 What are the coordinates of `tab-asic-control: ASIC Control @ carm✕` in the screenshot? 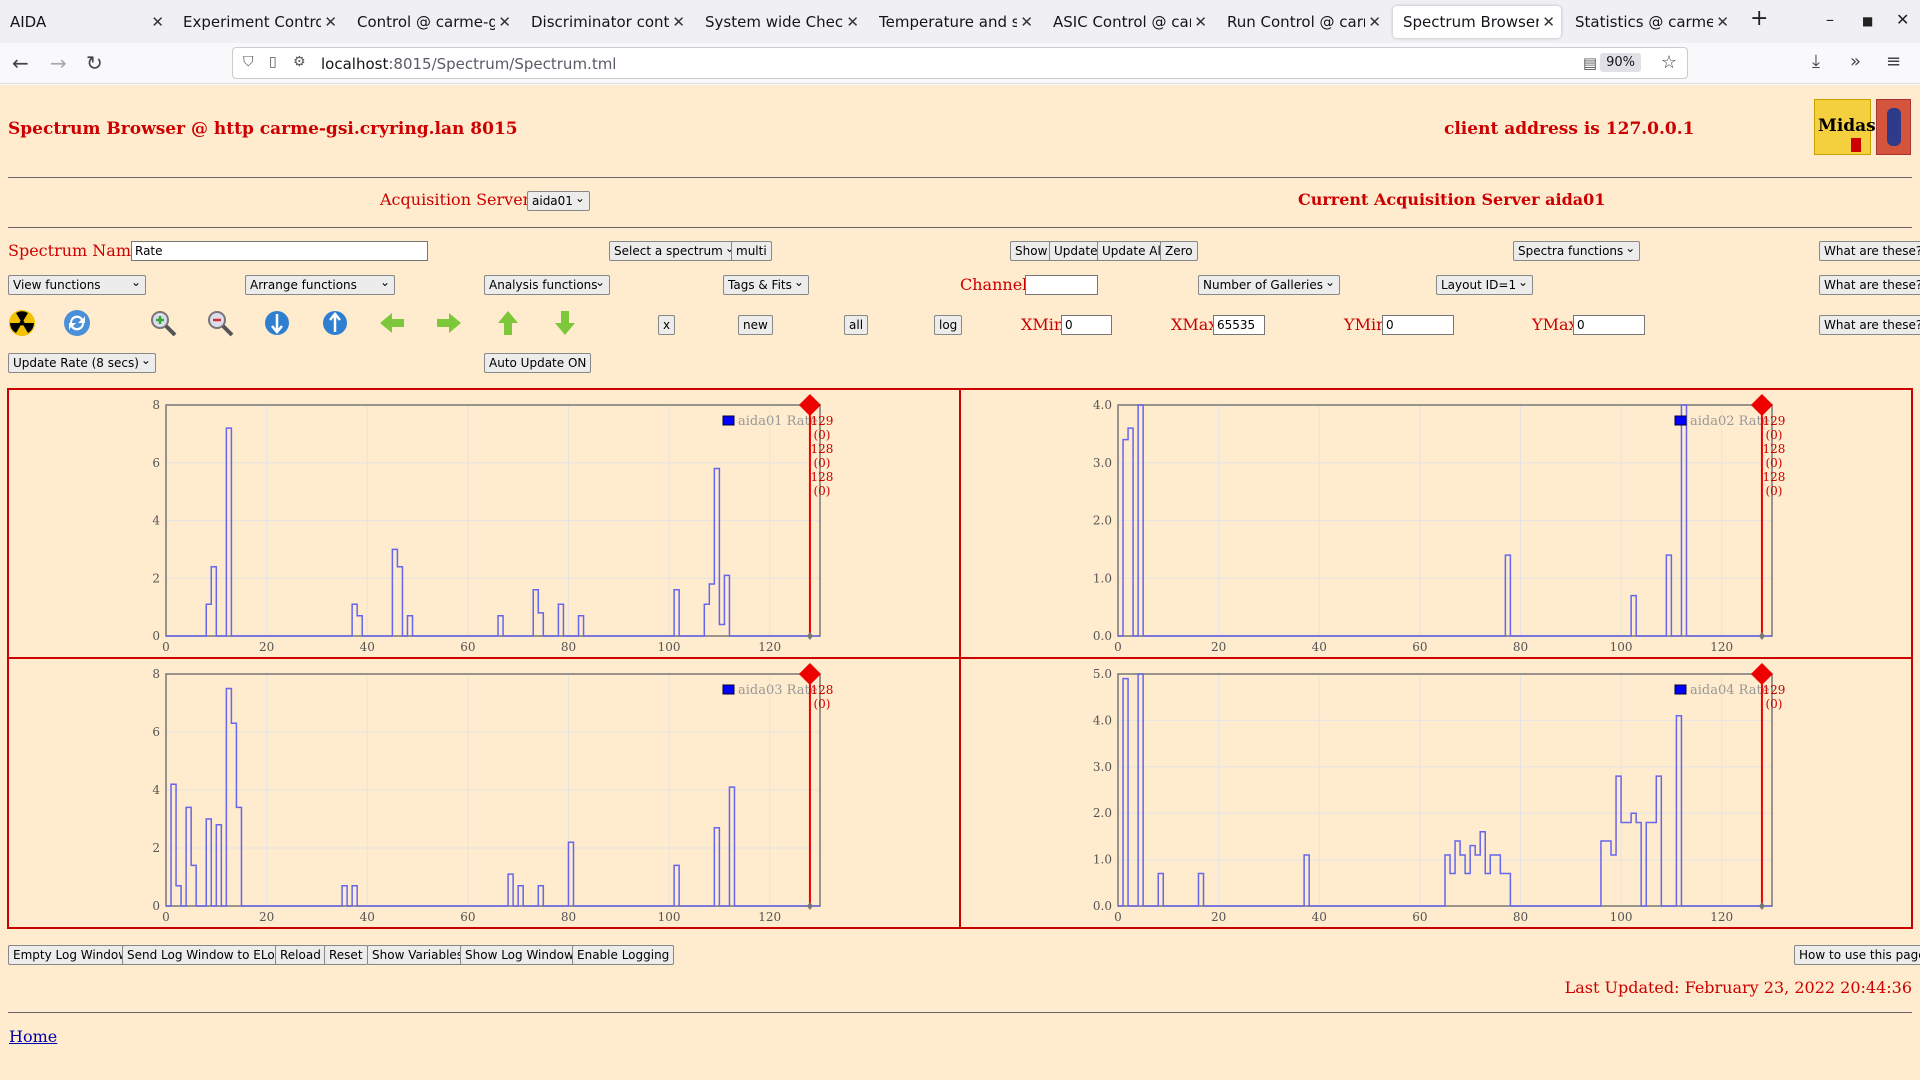 It's located at (1128, 22).